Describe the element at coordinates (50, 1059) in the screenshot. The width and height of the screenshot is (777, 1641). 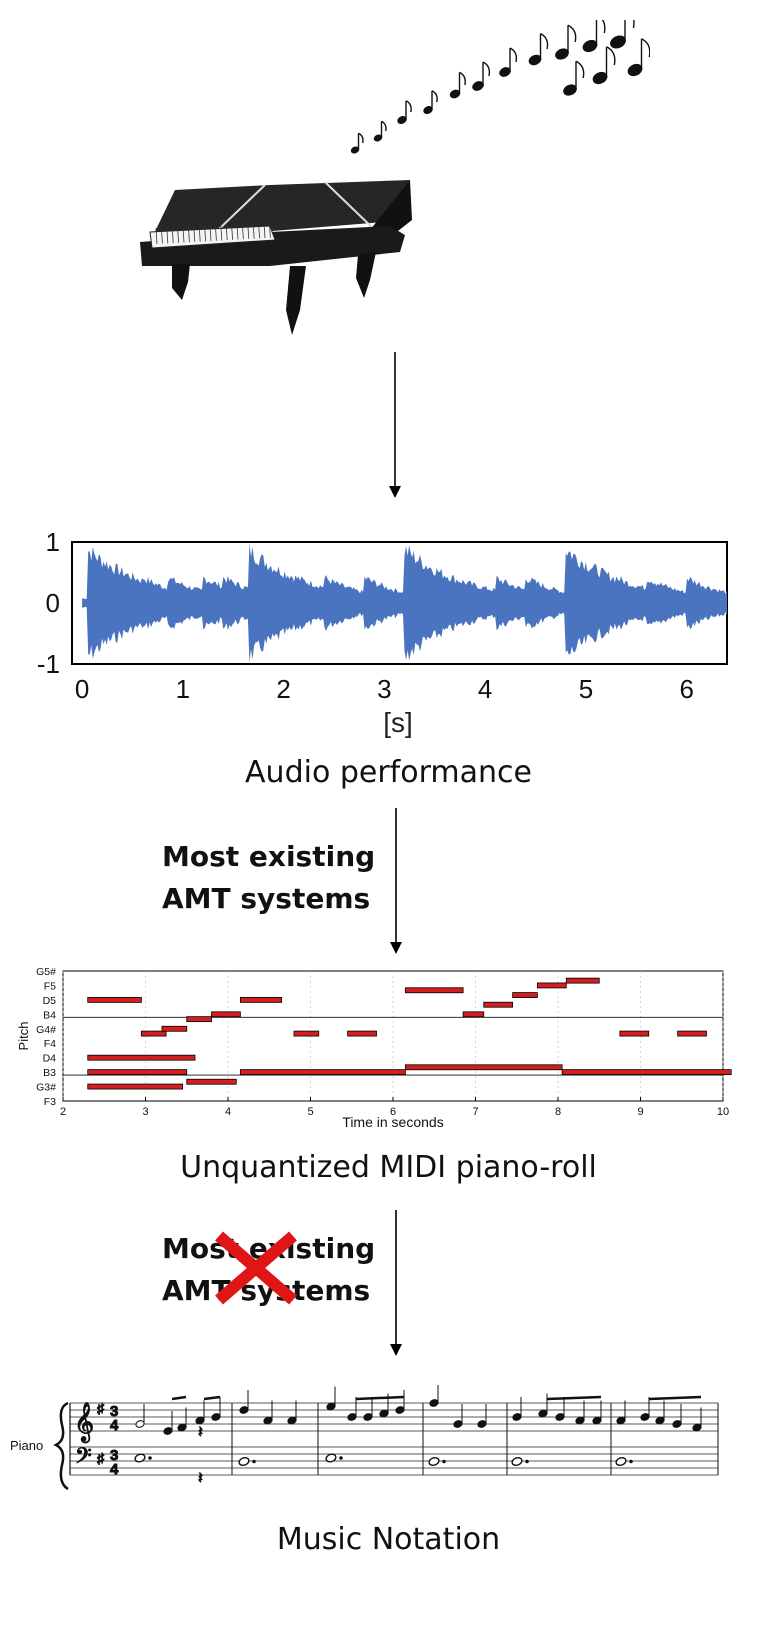
I see `piano-roll-y-tick-label: D4` at that location.